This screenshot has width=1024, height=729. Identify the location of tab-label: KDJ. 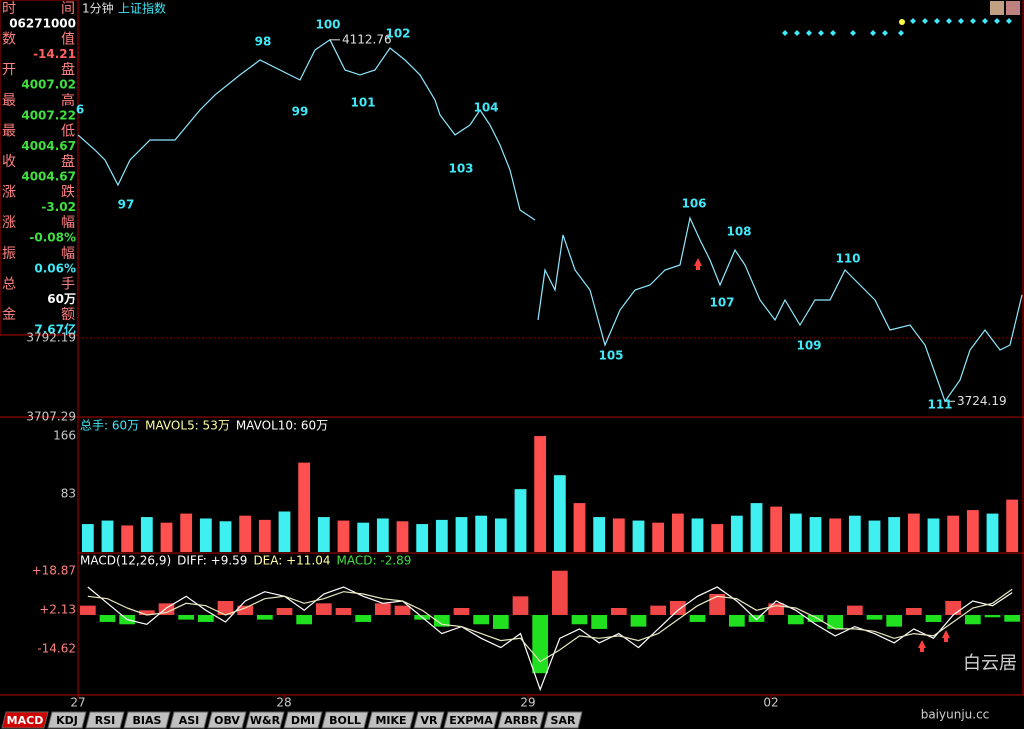
(67, 720).